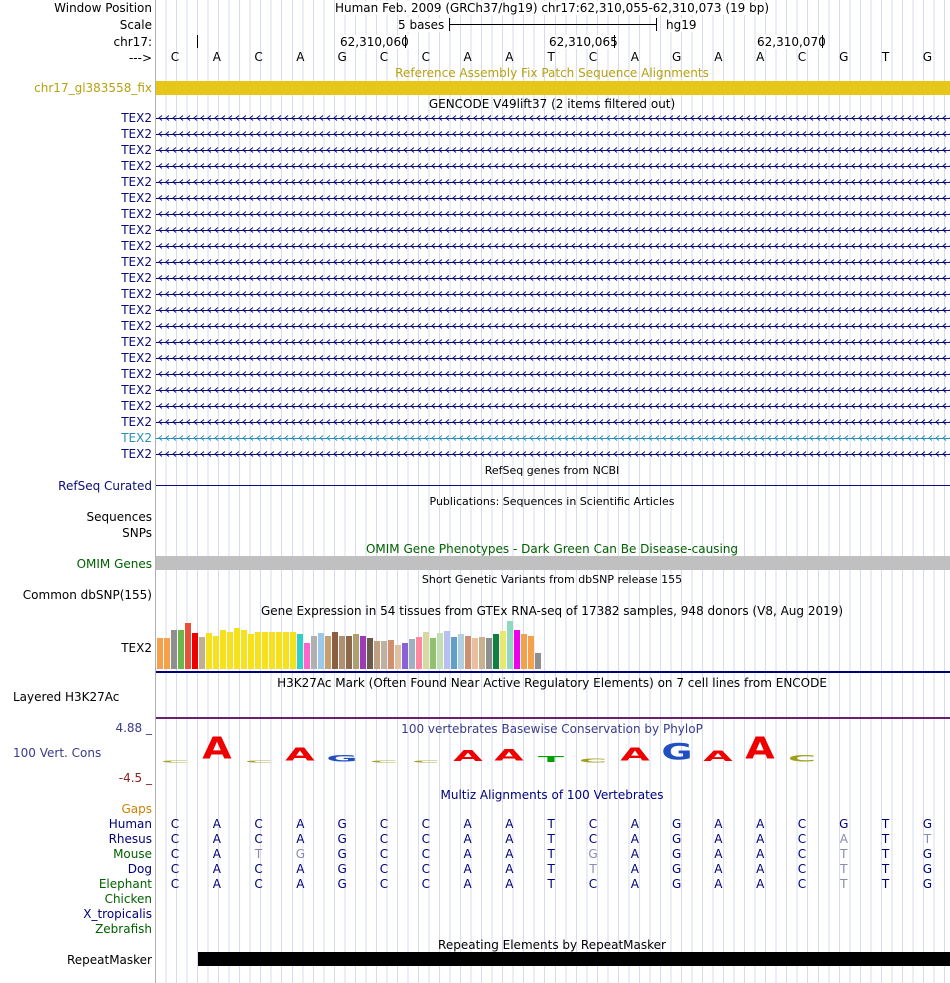  What do you see at coordinates (553, 485) in the screenshot?
I see `refseq-gene-line` at bounding box center [553, 485].